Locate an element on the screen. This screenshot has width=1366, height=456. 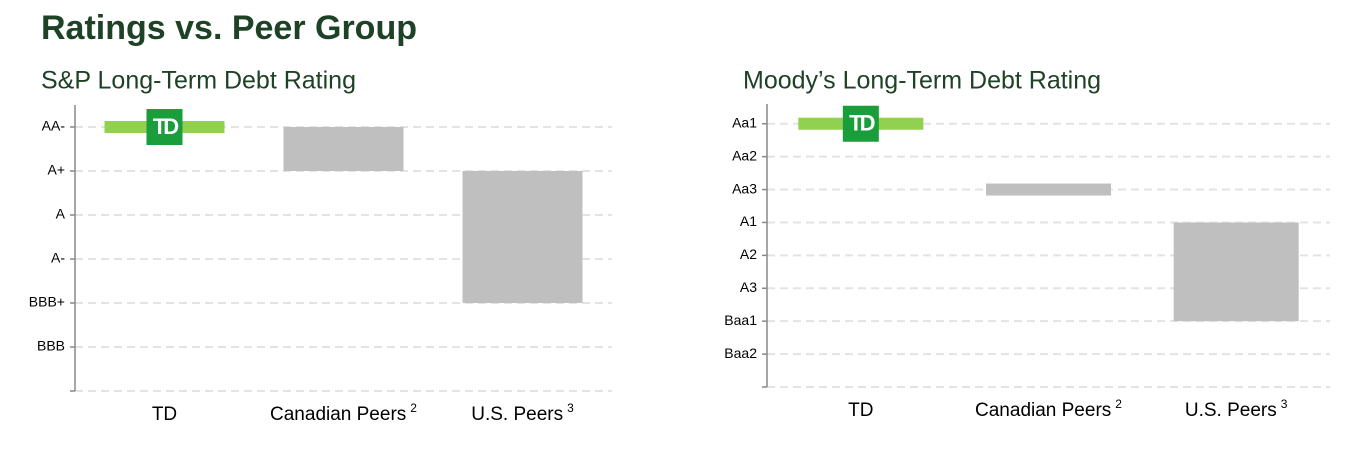
y-tick-label: Aa1 is located at coordinates (744, 122).